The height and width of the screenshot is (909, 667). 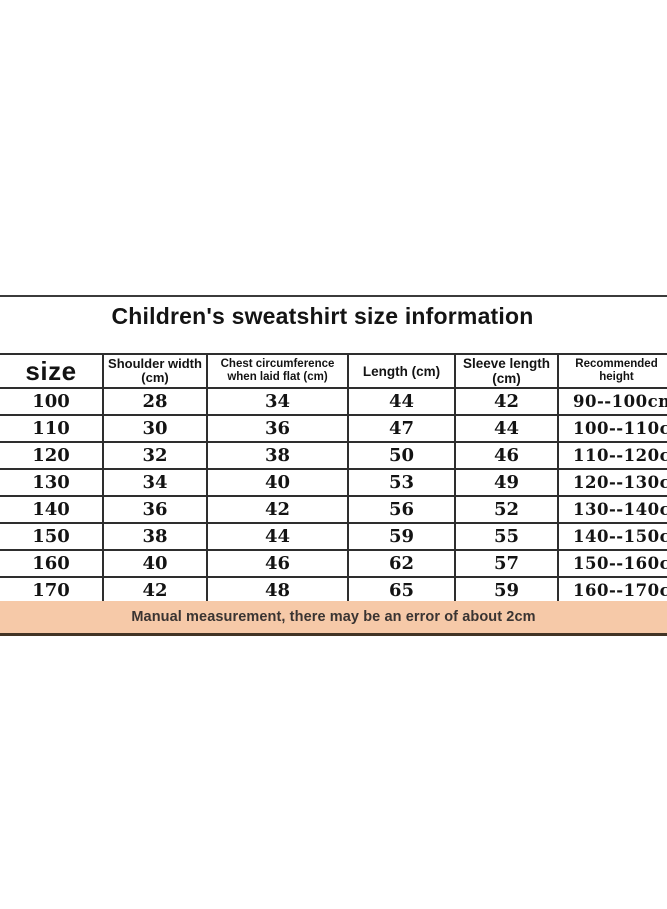 What do you see at coordinates (278, 456) in the screenshot?
I see `cell-chest: 38` at bounding box center [278, 456].